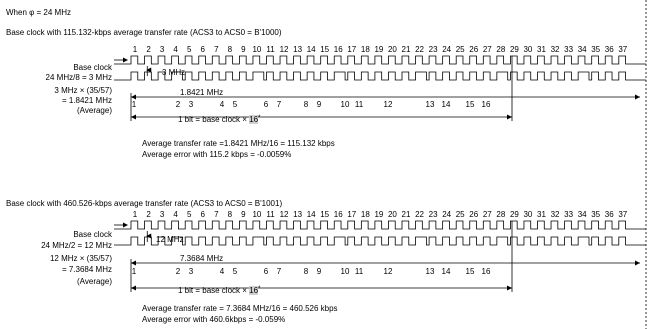  What do you see at coordinates (378, 214) in the screenshot?
I see `diagram2-pulse-number: 19` at bounding box center [378, 214].